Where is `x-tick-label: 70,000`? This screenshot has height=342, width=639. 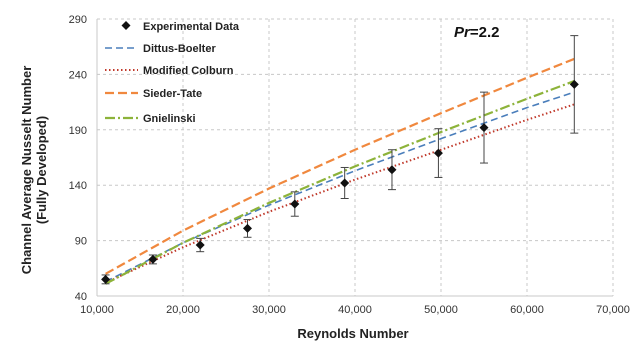 x-tick-label: 70,000 is located at coordinates (613, 310).